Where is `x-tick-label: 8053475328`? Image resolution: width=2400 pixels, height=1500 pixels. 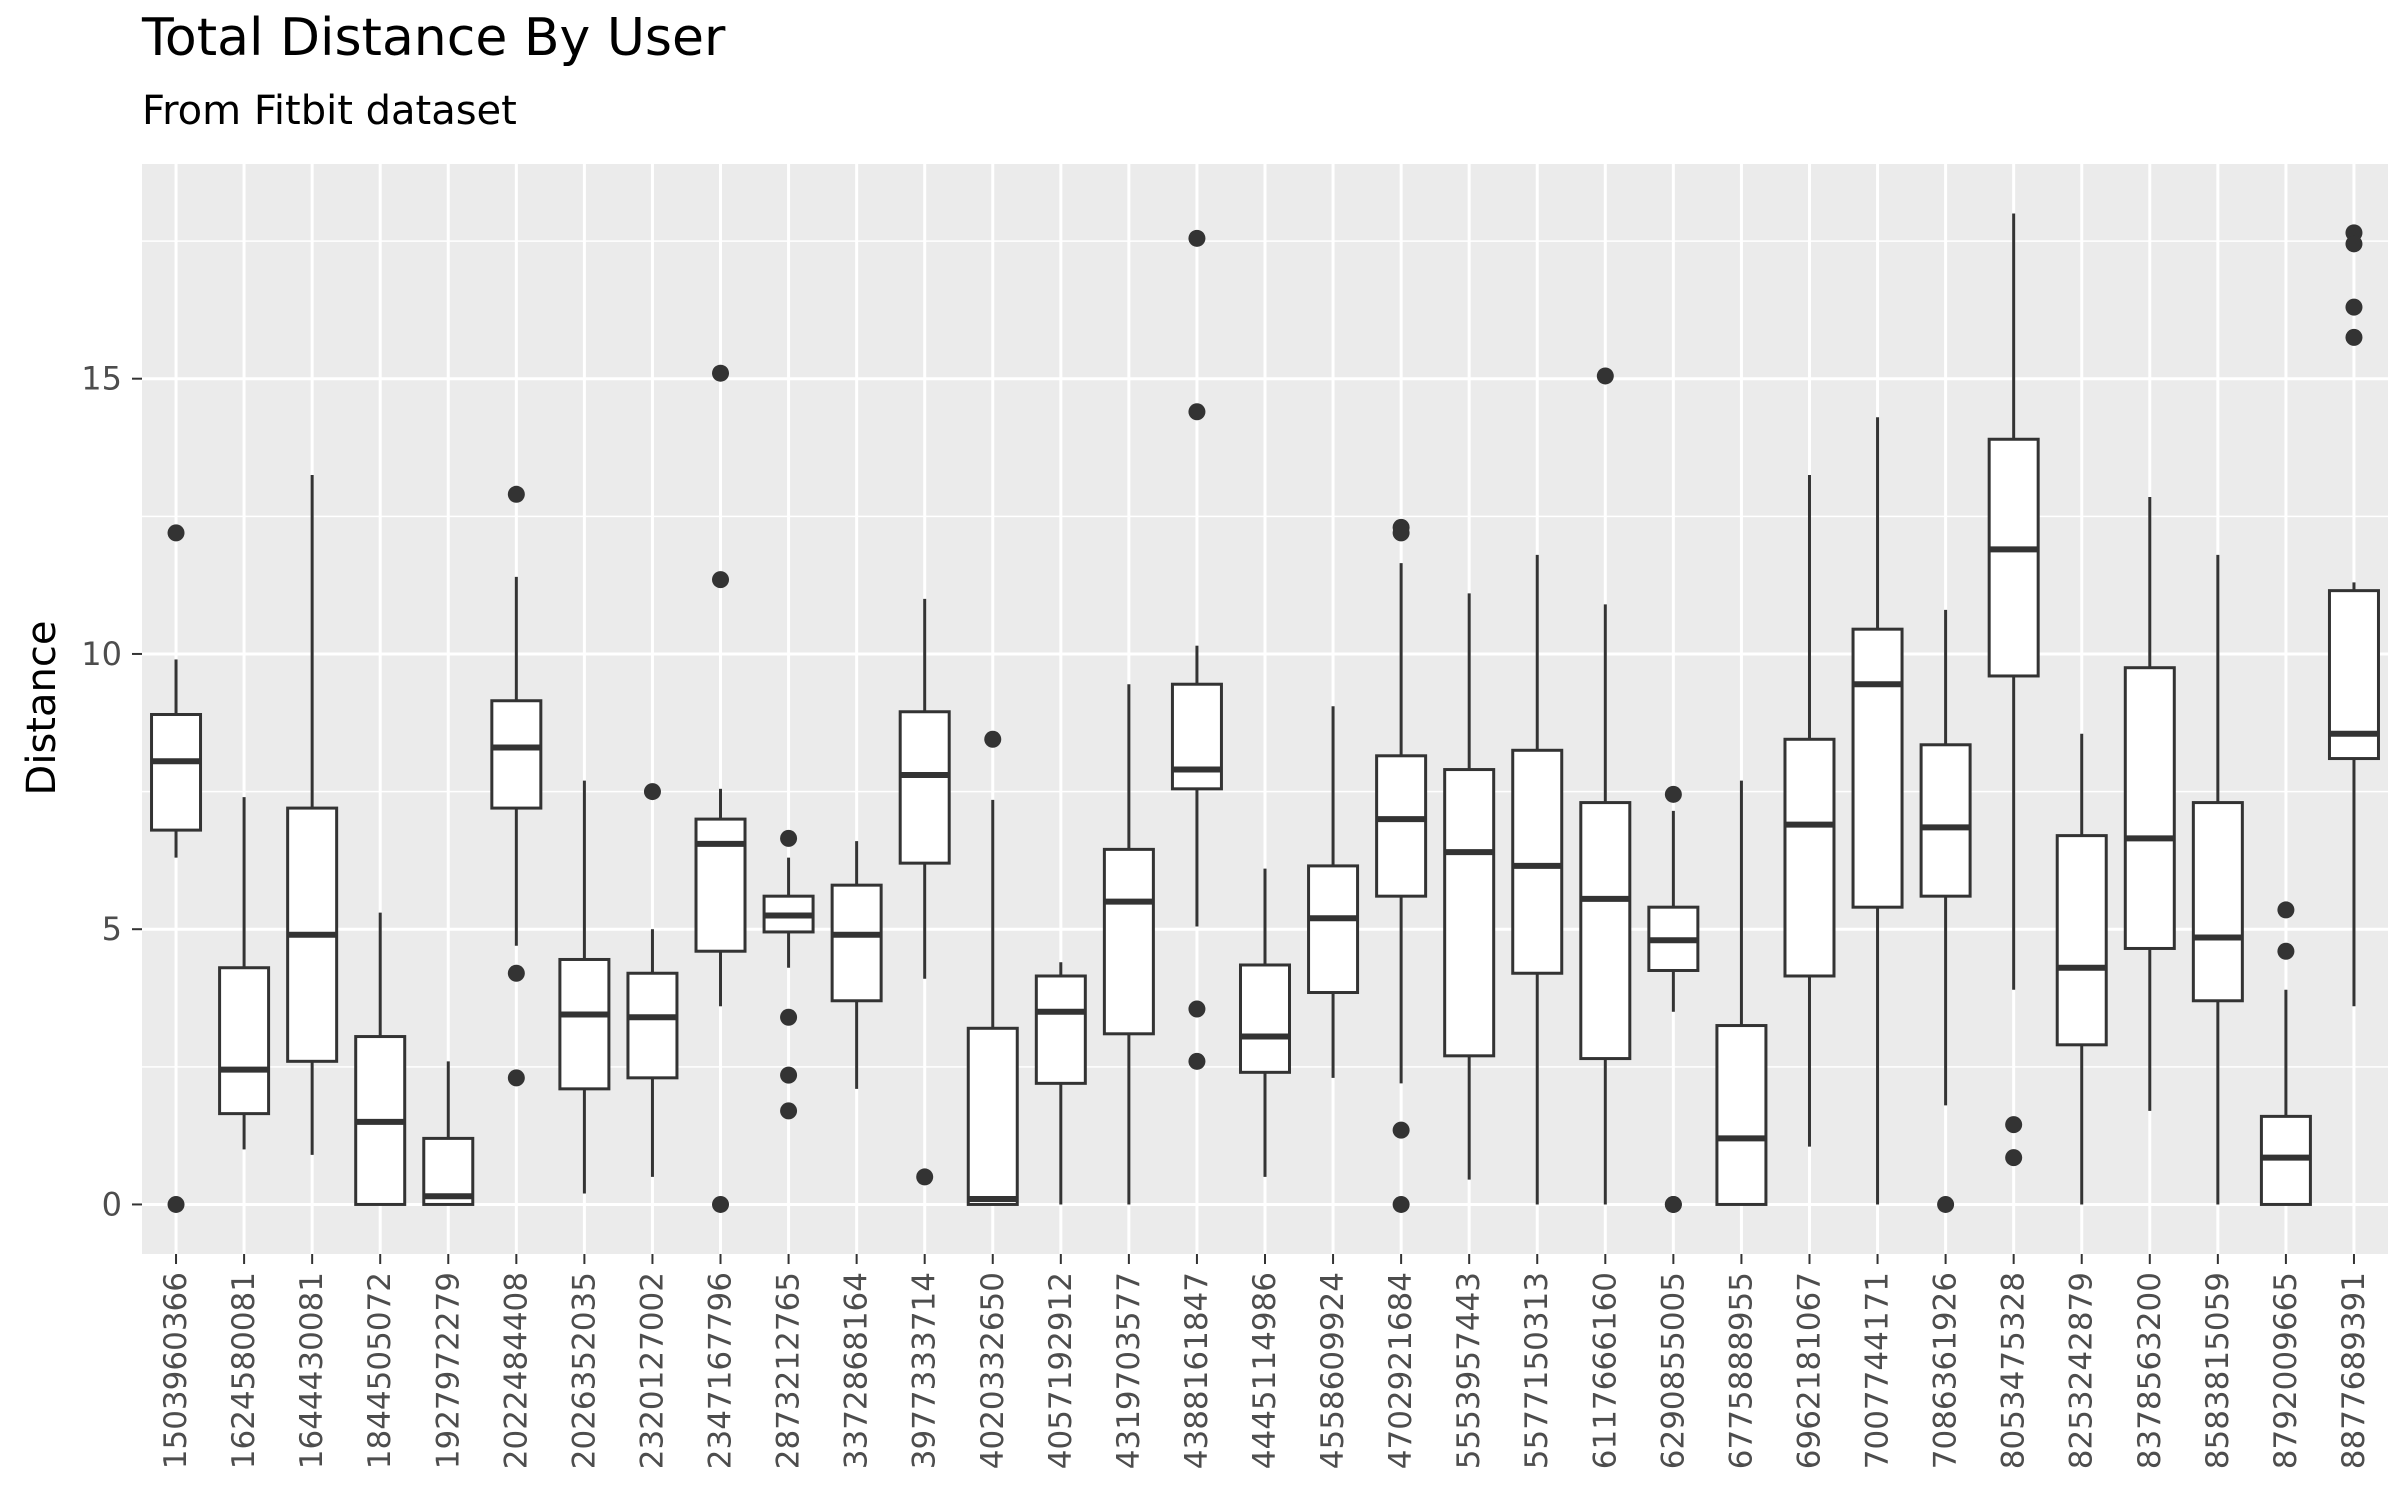
x-tick-label: 8053475328 is located at coordinates (2014, 1370).